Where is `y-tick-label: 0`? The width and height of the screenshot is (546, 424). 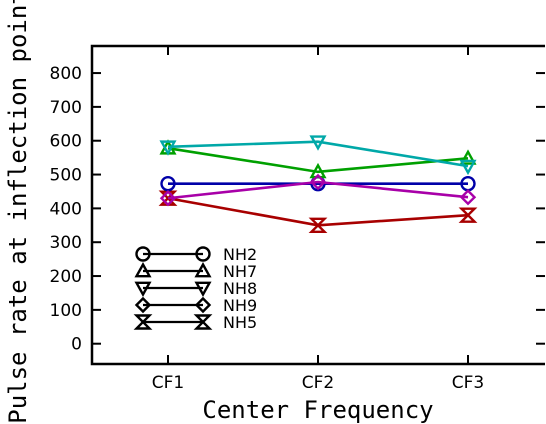 y-tick-label: 0 is located at coordinates (76, 345).